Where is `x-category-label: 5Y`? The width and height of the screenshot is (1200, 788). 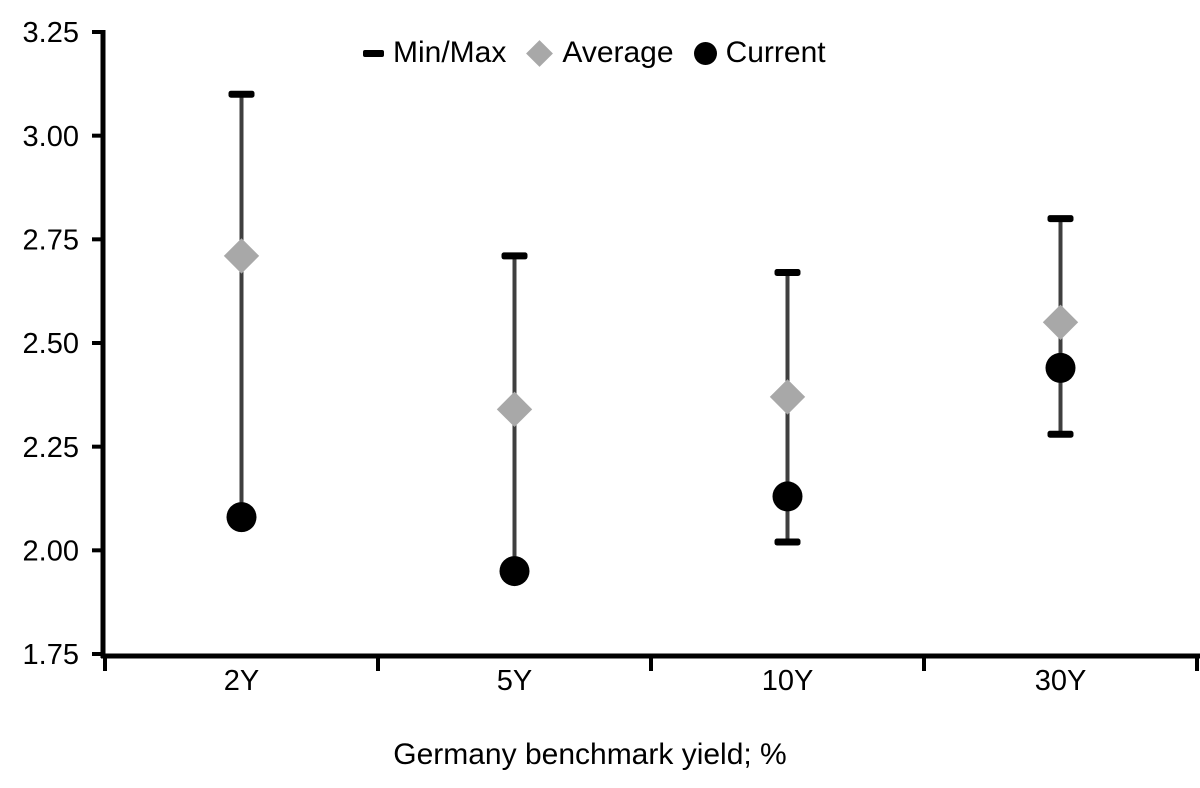 x-category-label: 5Y is located at coordinates (514, 681).